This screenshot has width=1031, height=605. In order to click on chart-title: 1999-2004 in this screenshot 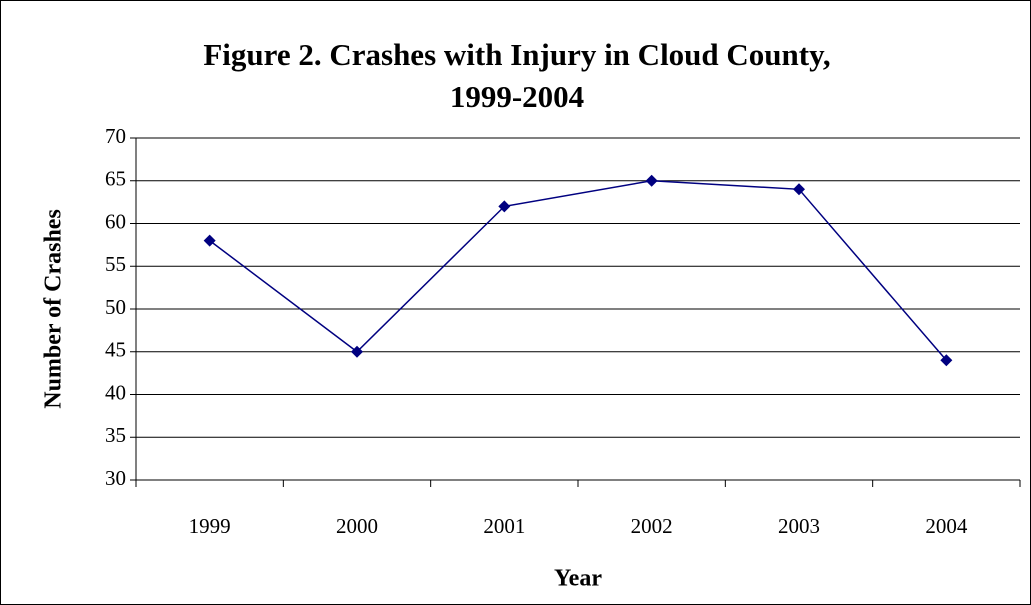, I will do `click(517, 96)`.